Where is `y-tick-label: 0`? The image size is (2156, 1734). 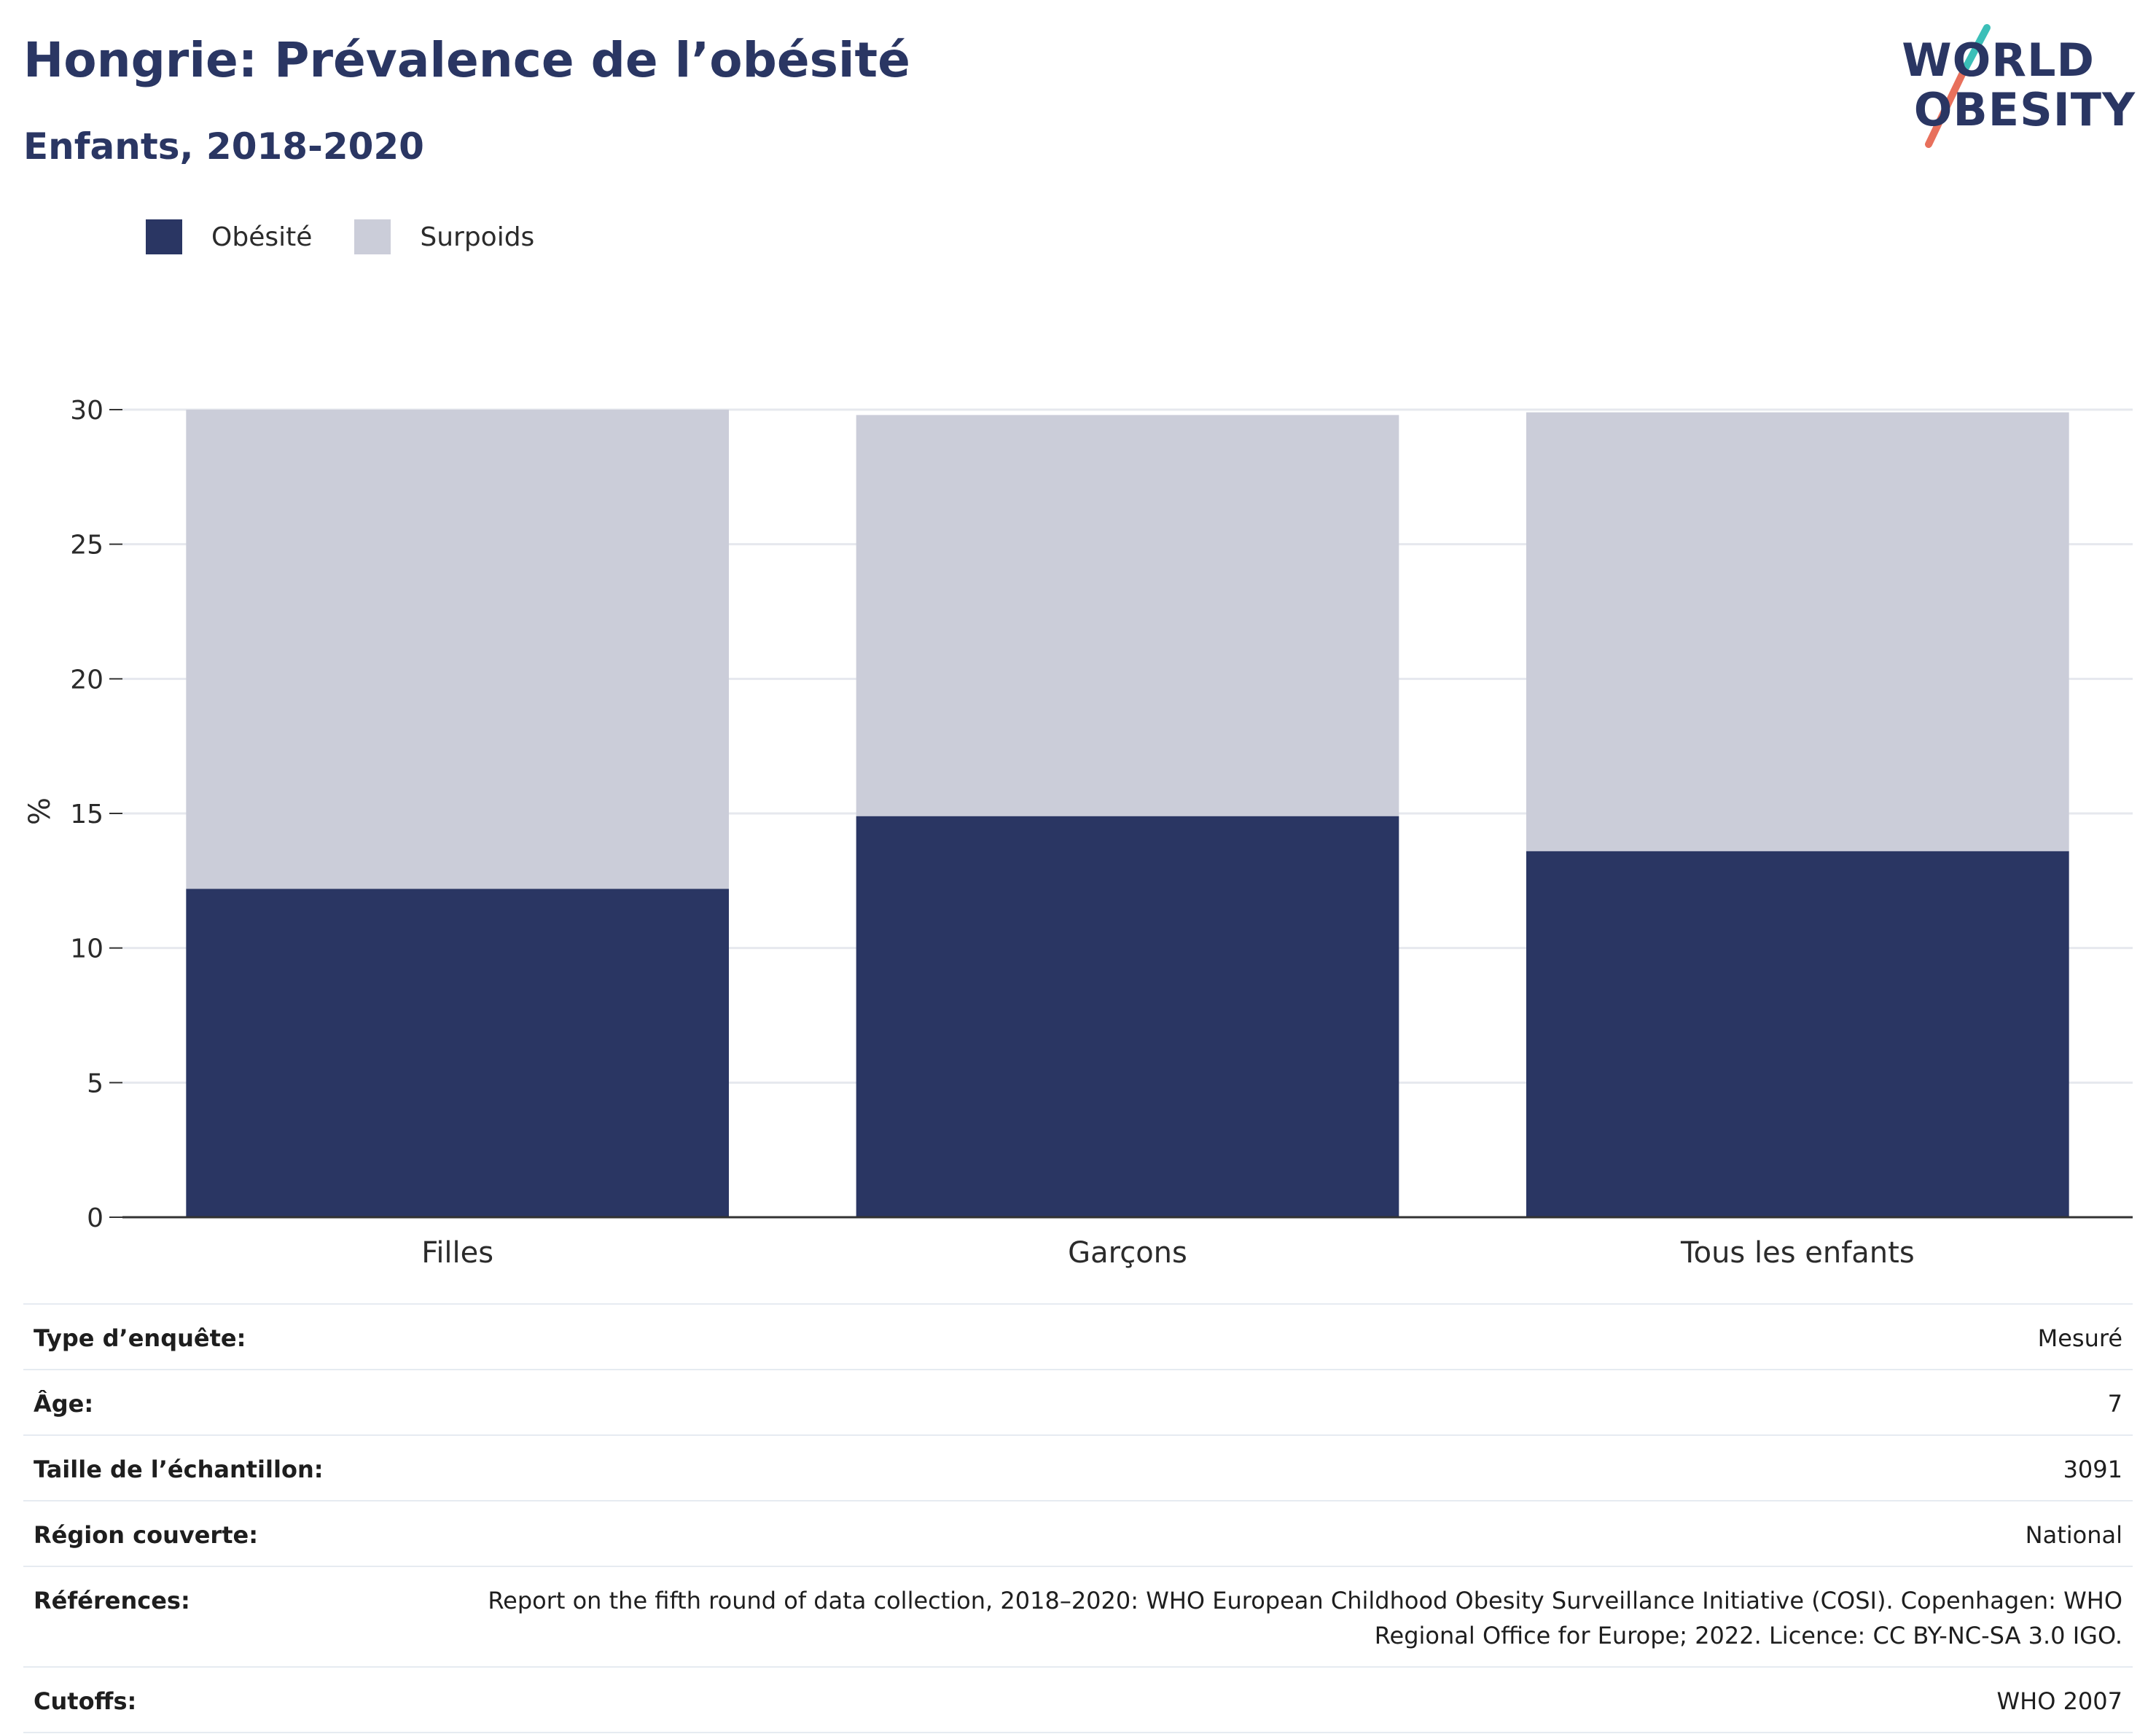 y-tick-label: 0 is located at coordinates (95, 1218).